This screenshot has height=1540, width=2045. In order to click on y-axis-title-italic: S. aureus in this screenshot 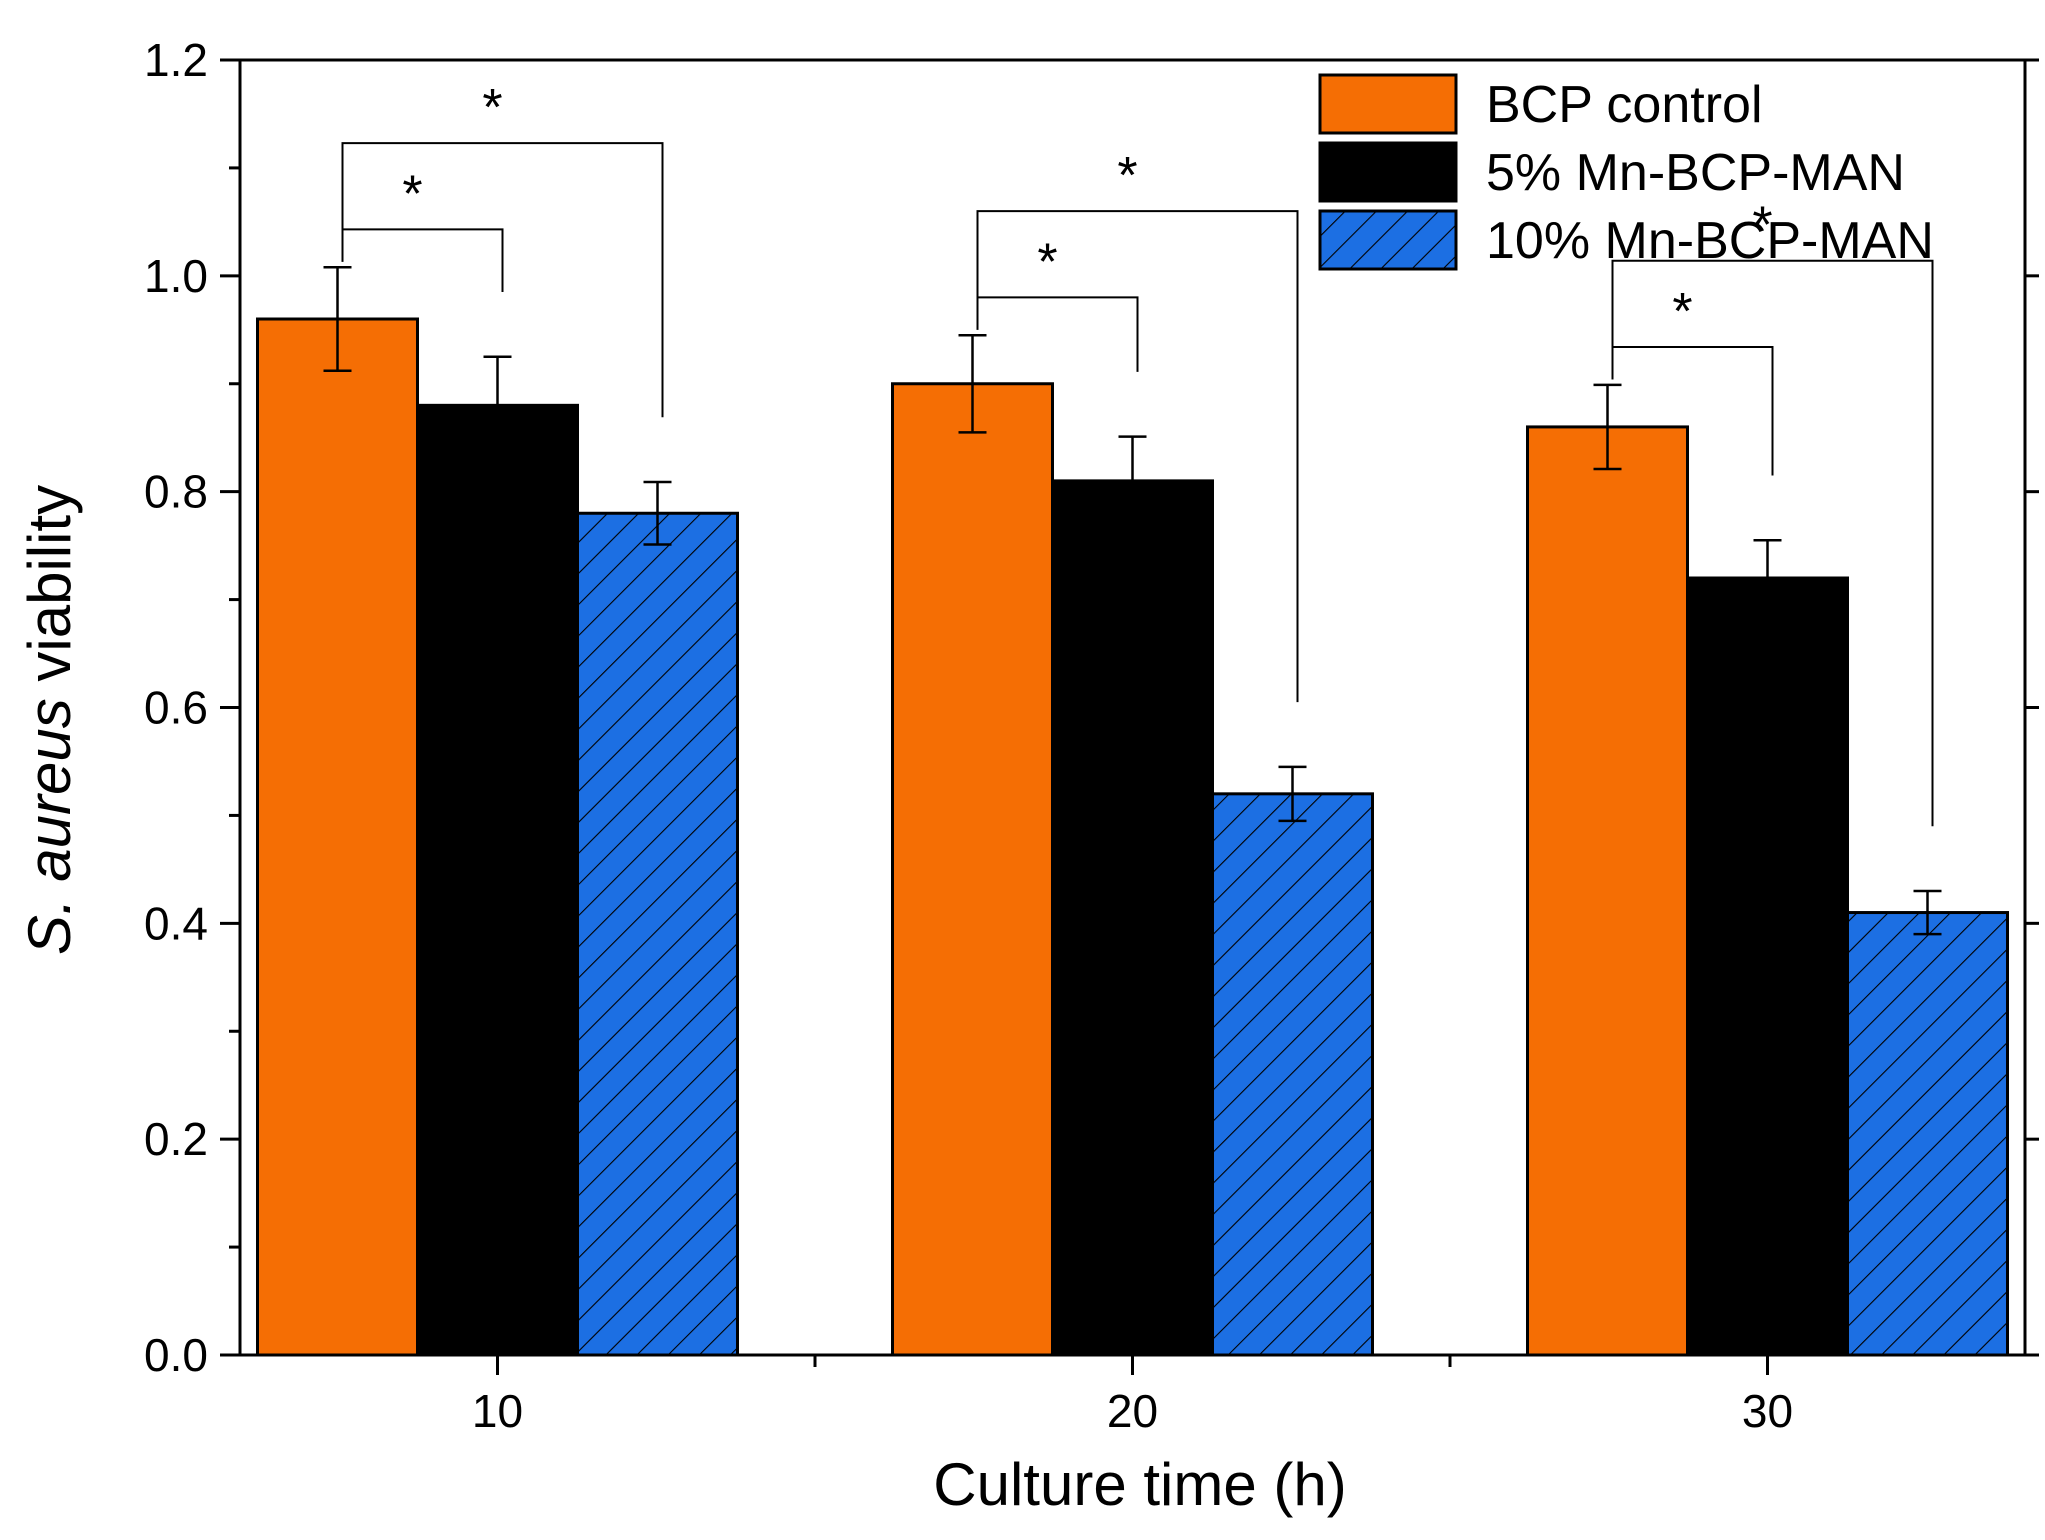, I will do `click(49, 826)`.